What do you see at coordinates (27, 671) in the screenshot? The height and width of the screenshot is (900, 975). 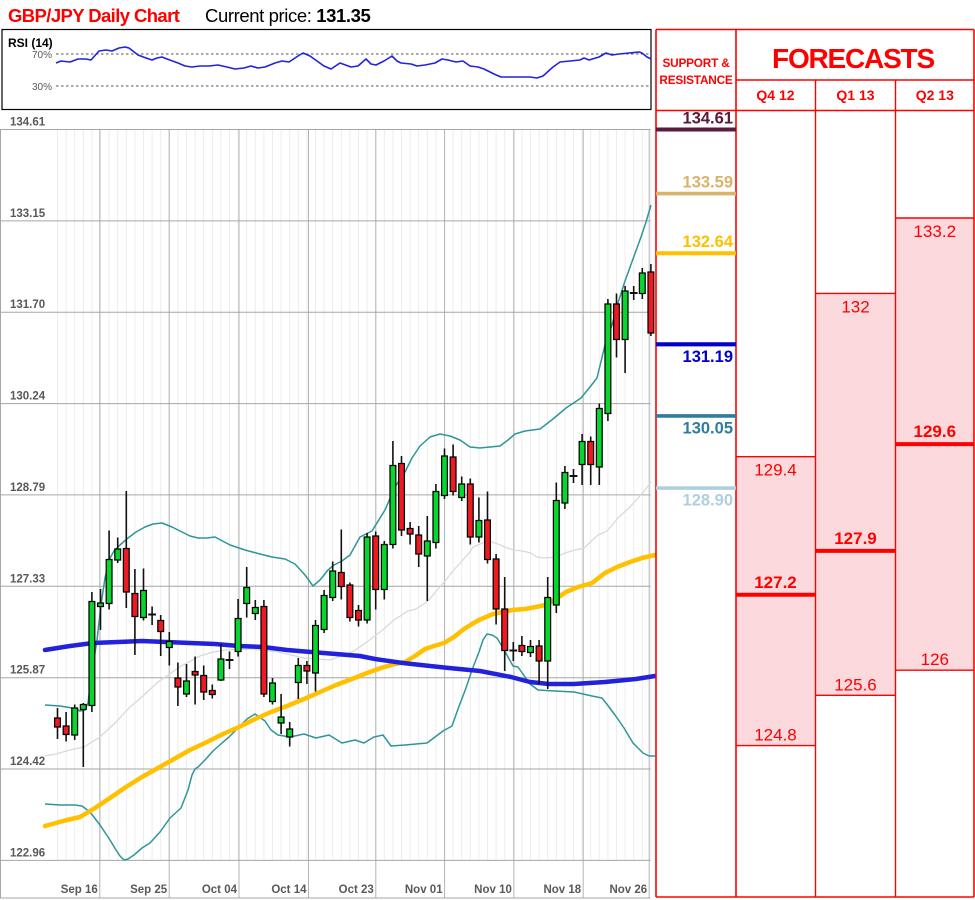 I see `svg-text: 125.87` at bounding box center [27, 671].